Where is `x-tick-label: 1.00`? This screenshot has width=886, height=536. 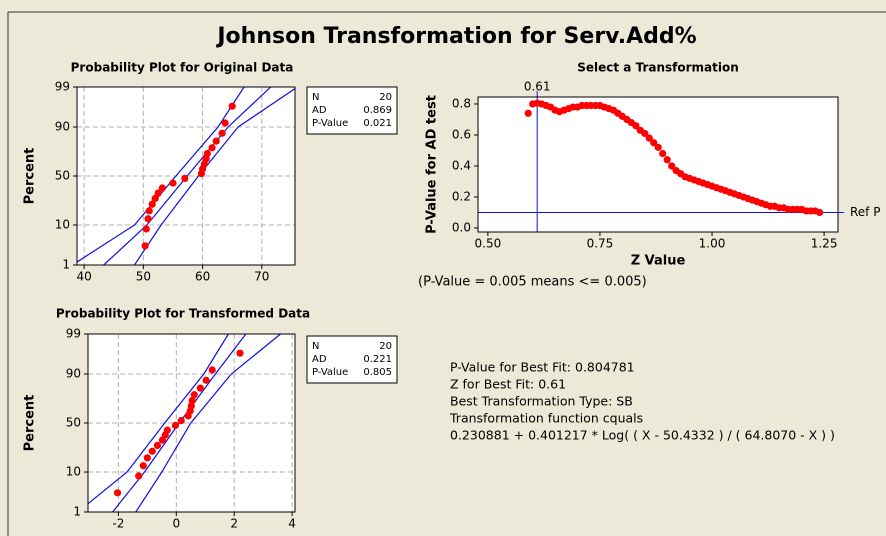
x-tick-label: 1.00 is located at coordinates (712, 244).